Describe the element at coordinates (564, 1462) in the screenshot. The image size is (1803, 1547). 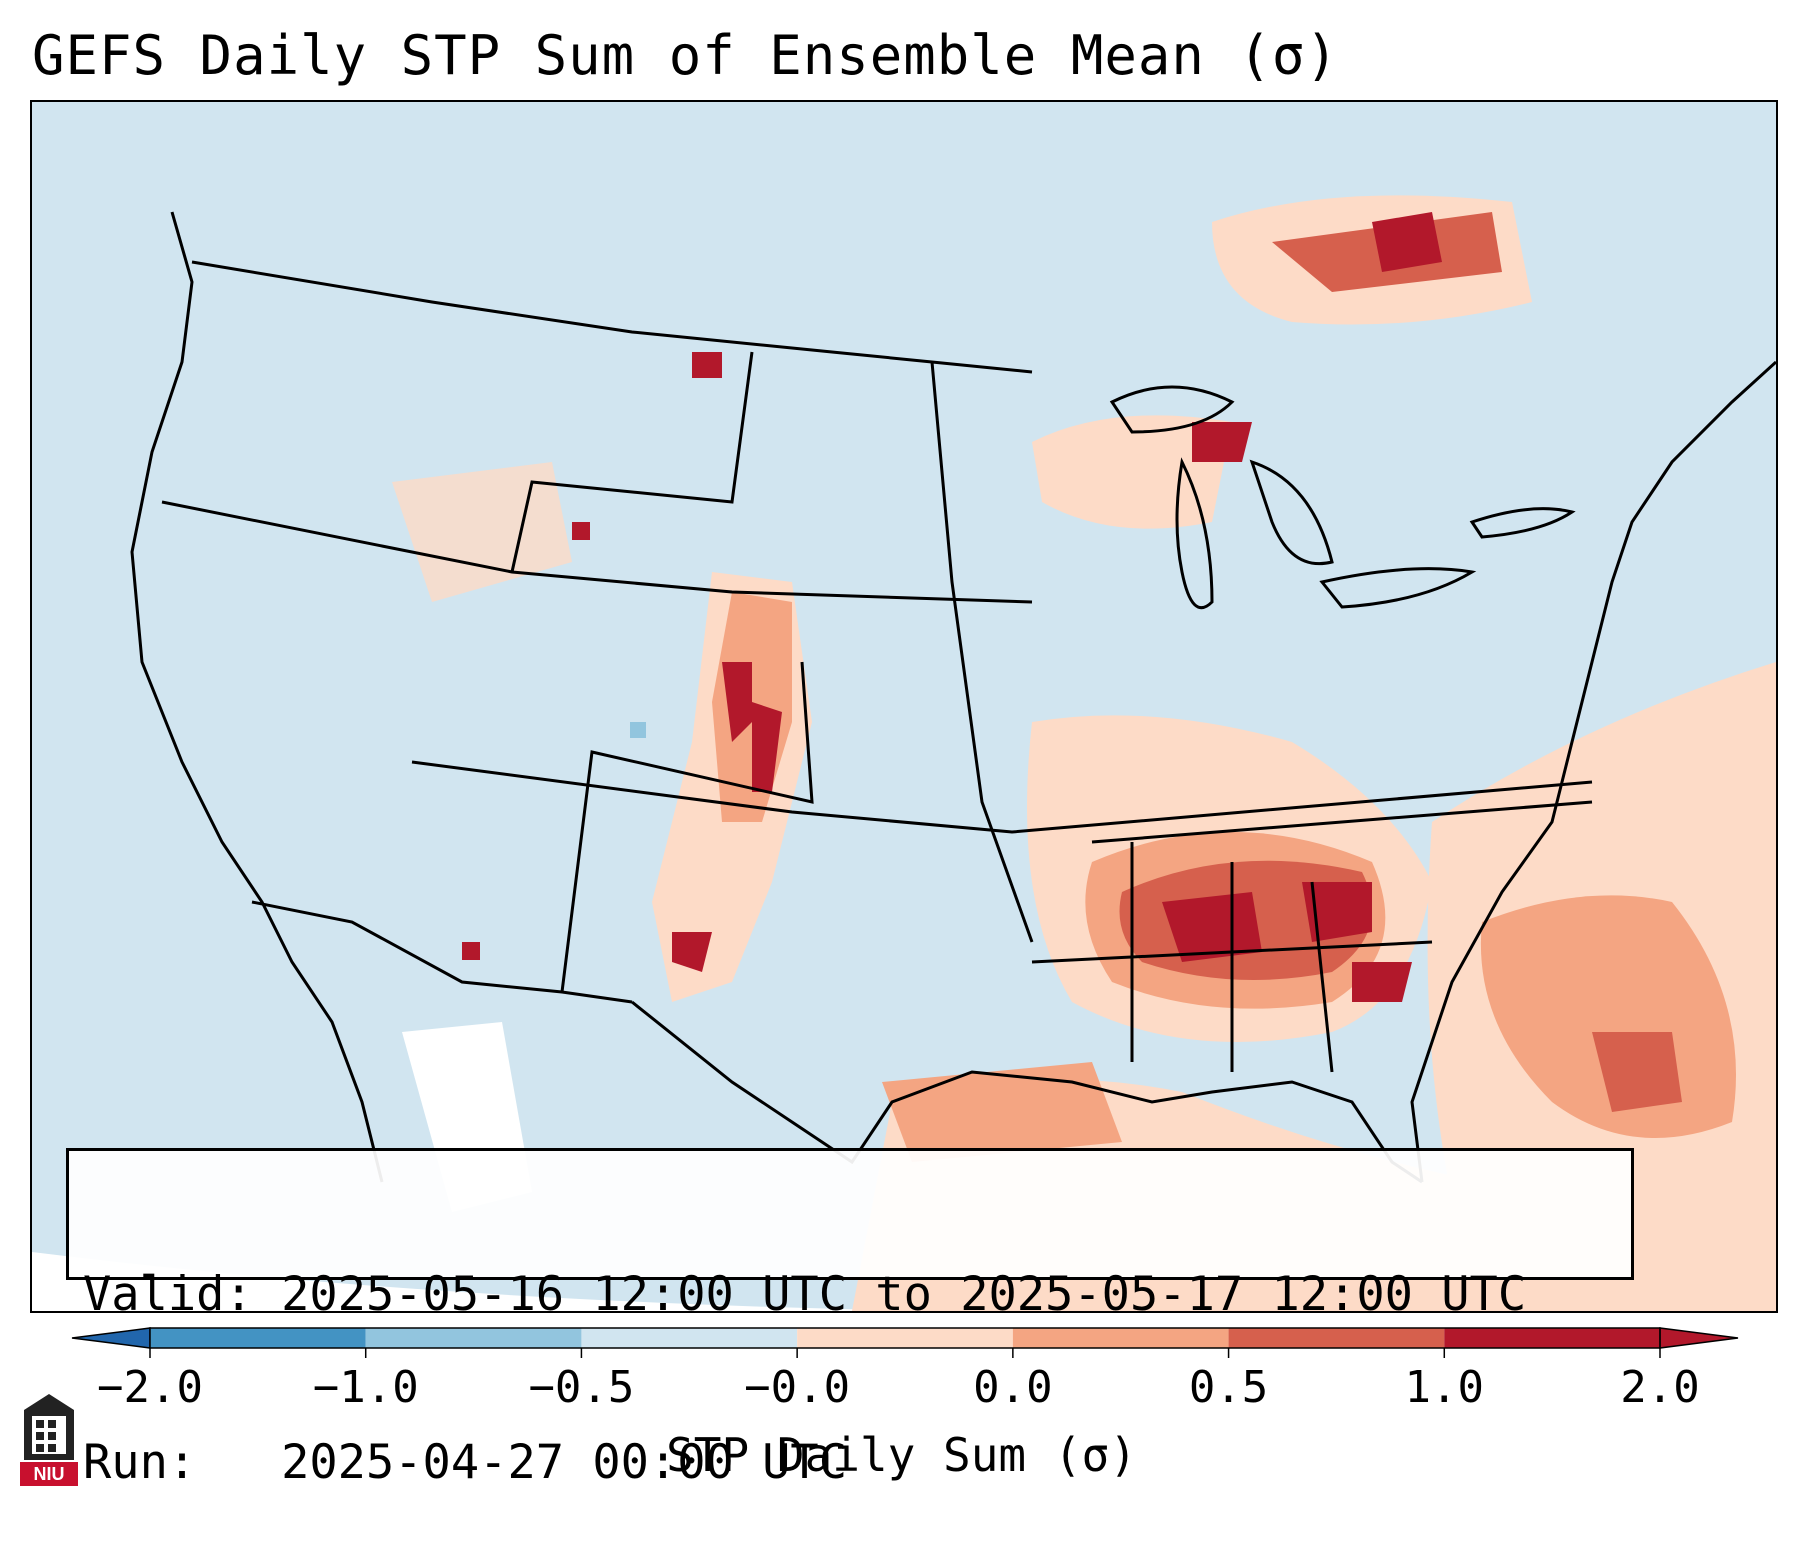
I see `run-value: 2025-04-27 00:00 UTC` at that location.